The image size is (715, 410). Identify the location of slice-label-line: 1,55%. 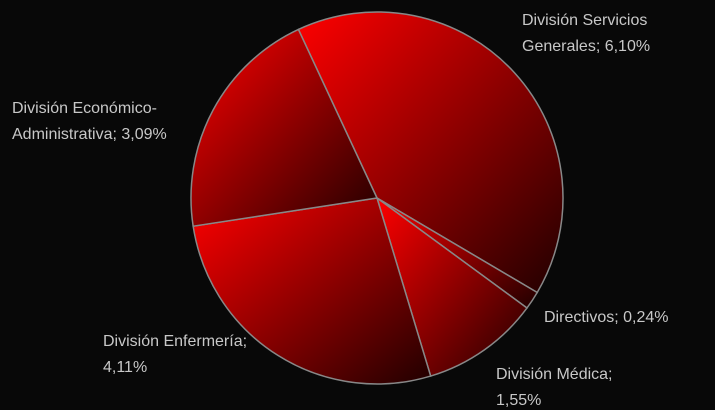
(518, 400).